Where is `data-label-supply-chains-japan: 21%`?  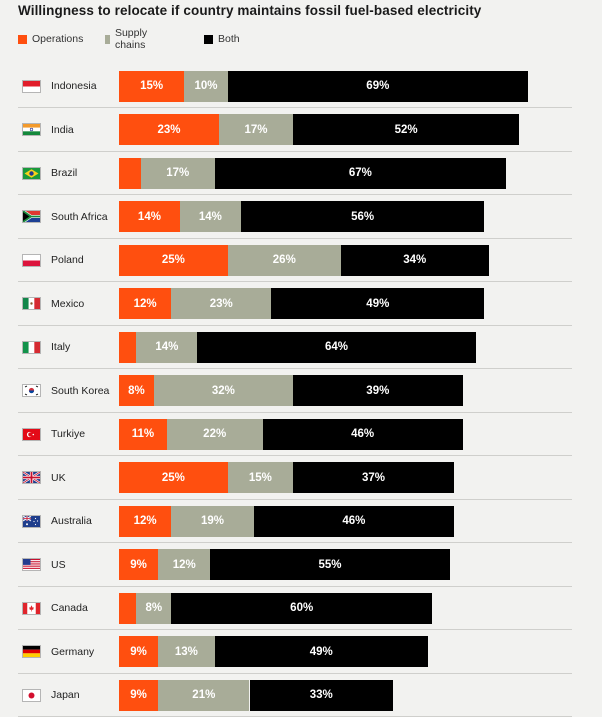 data-label-supply-chains-japan: 21% is located at coordinates (204, 695).